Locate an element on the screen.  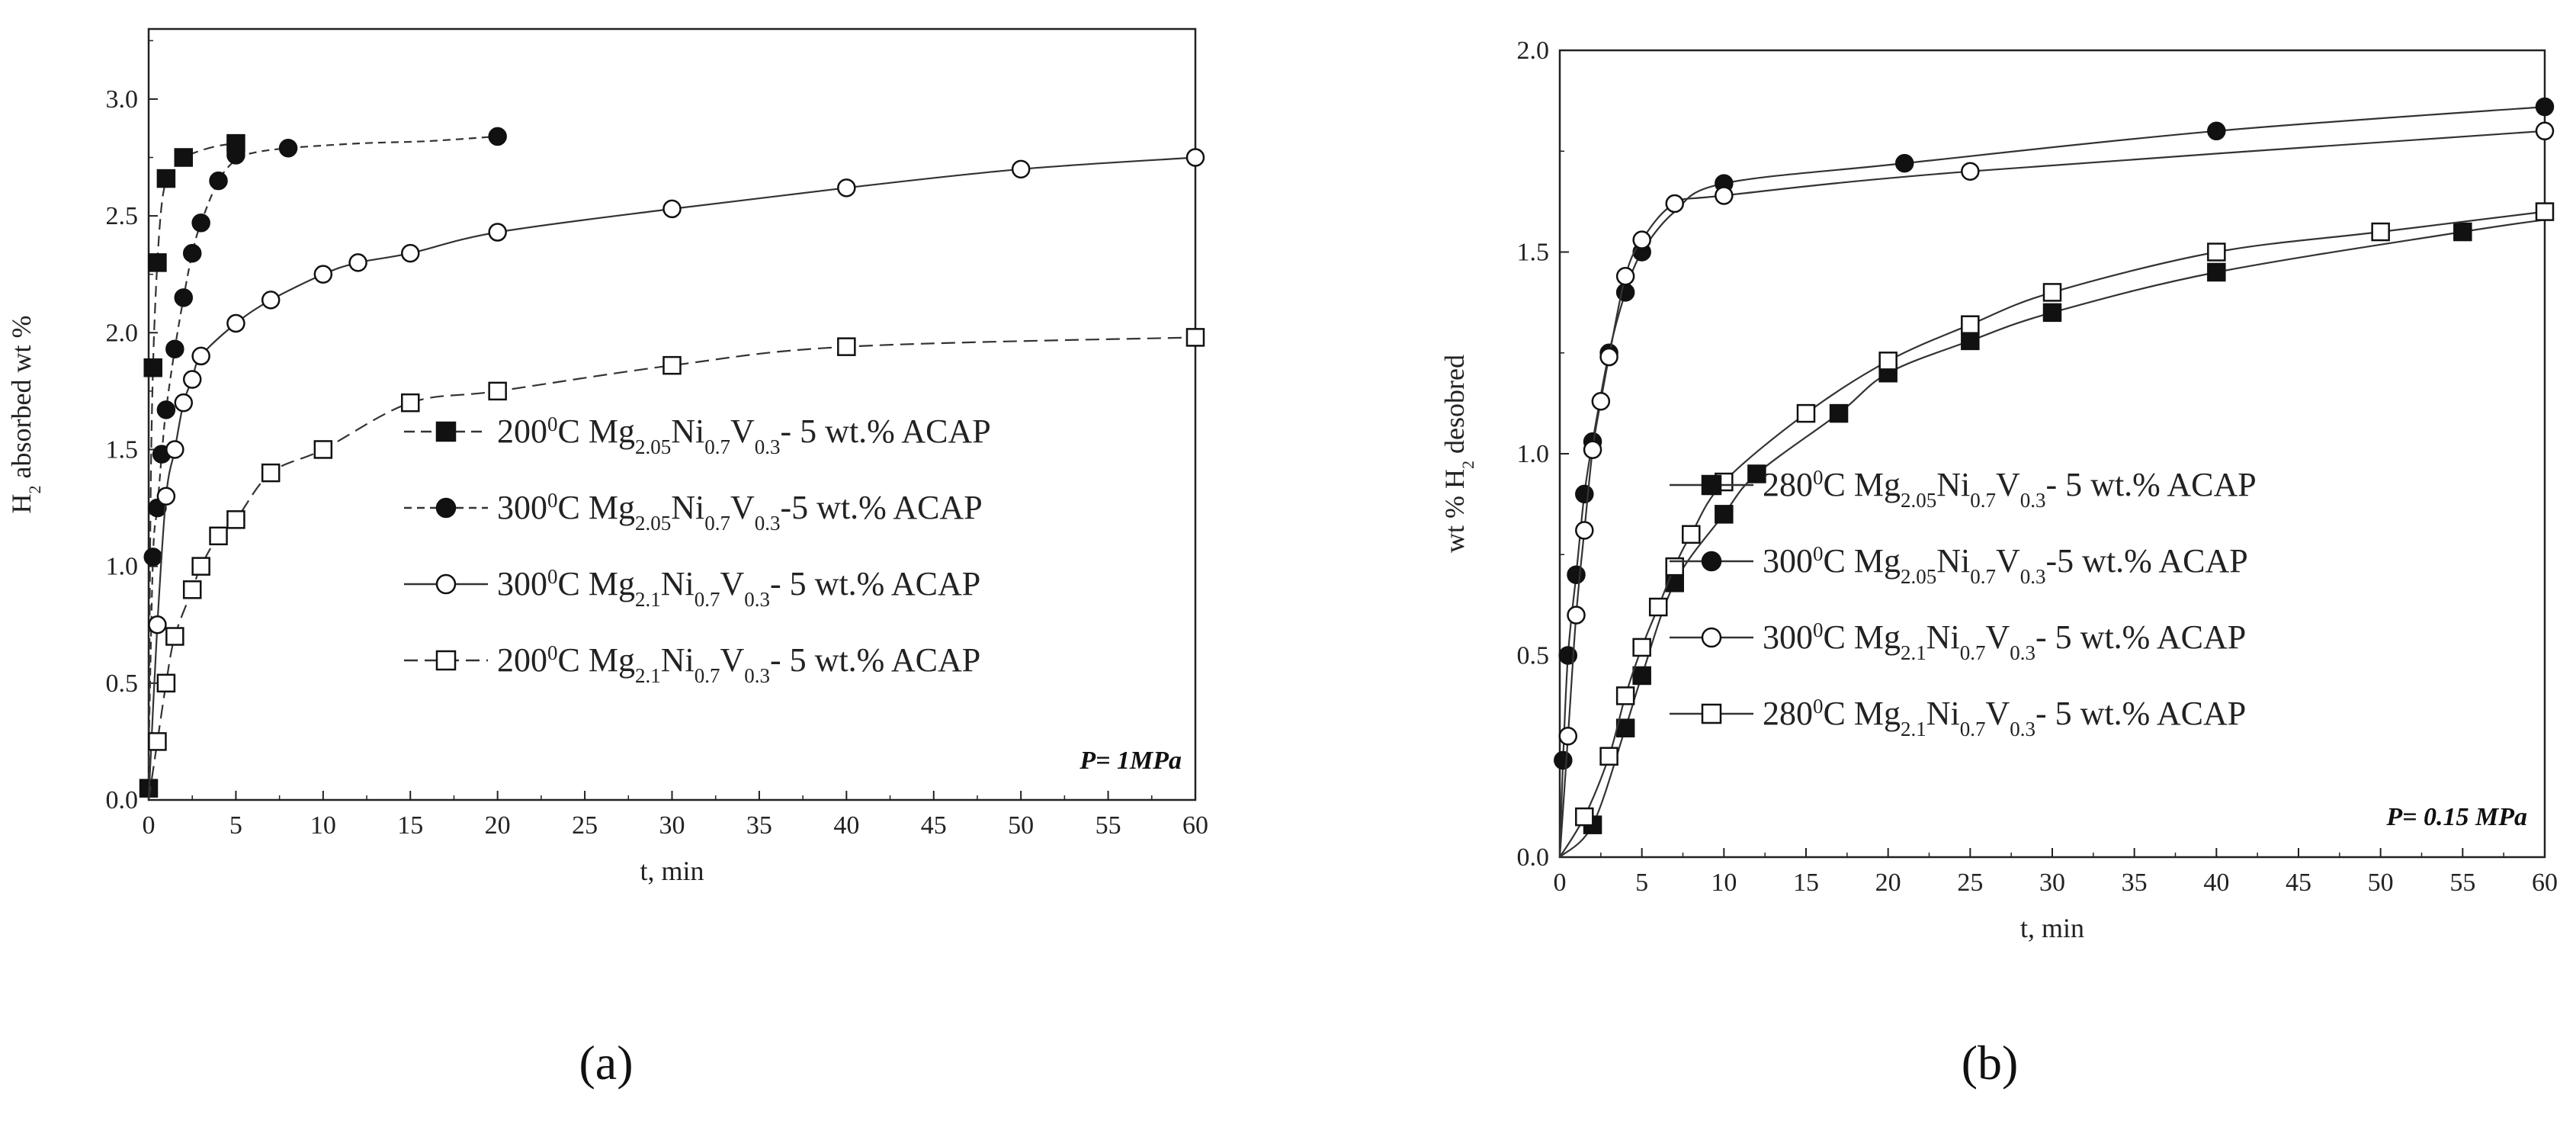
text-part: 2.05 is located at coordinates (653, 446).